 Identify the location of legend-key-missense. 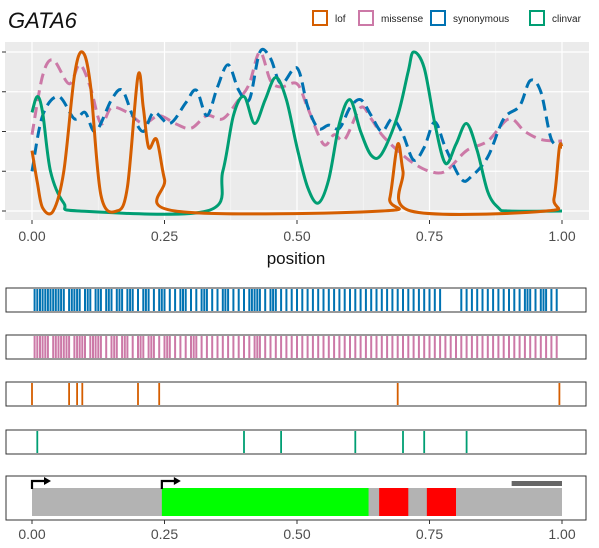
(366, 18).